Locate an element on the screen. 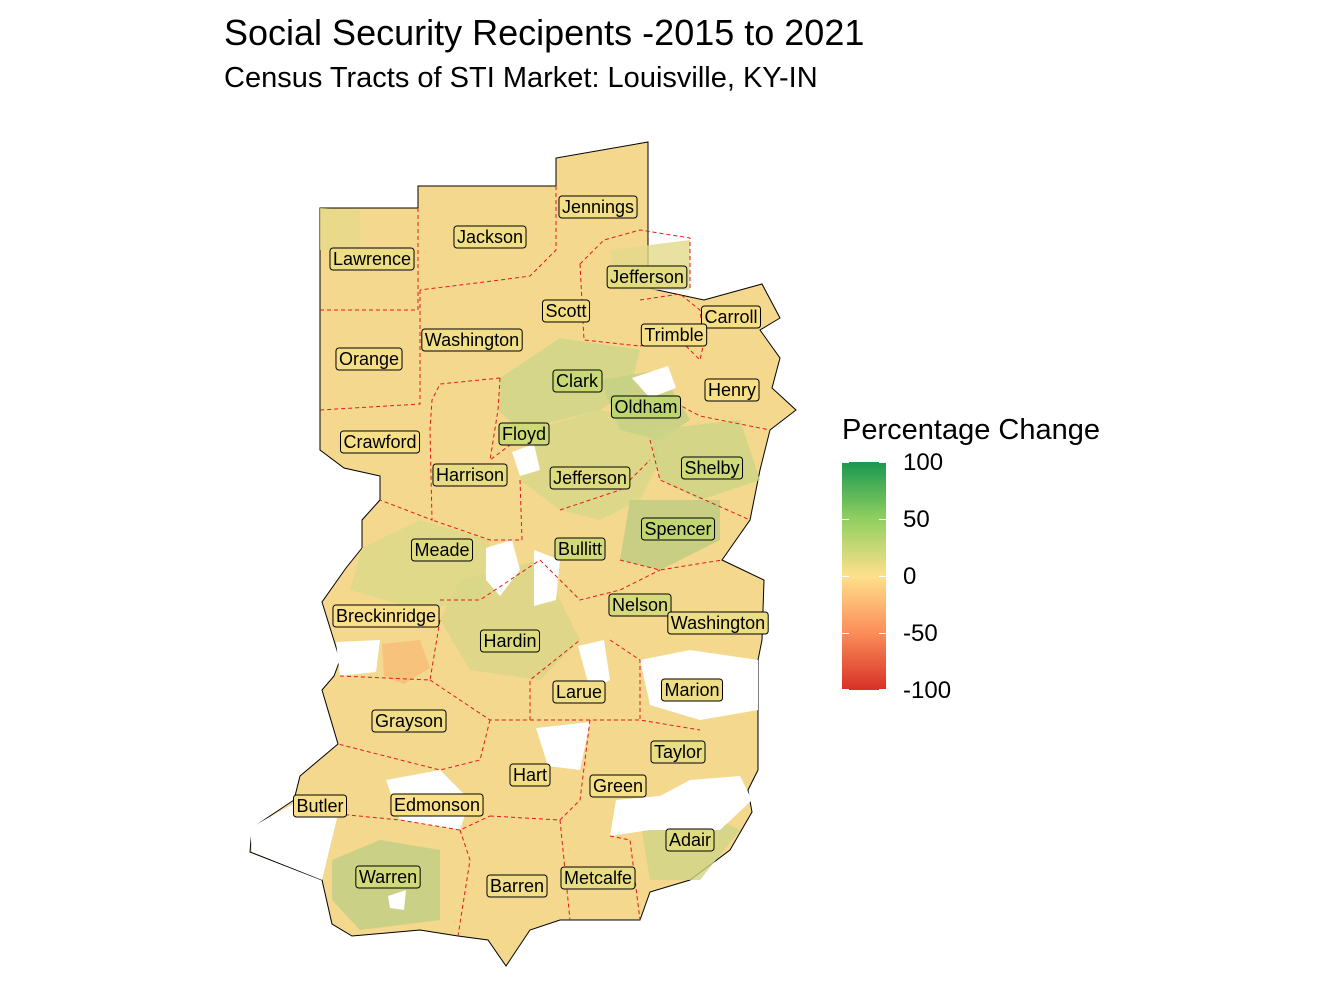  county-label-text: Jennings is located at coordinates (598, 207).